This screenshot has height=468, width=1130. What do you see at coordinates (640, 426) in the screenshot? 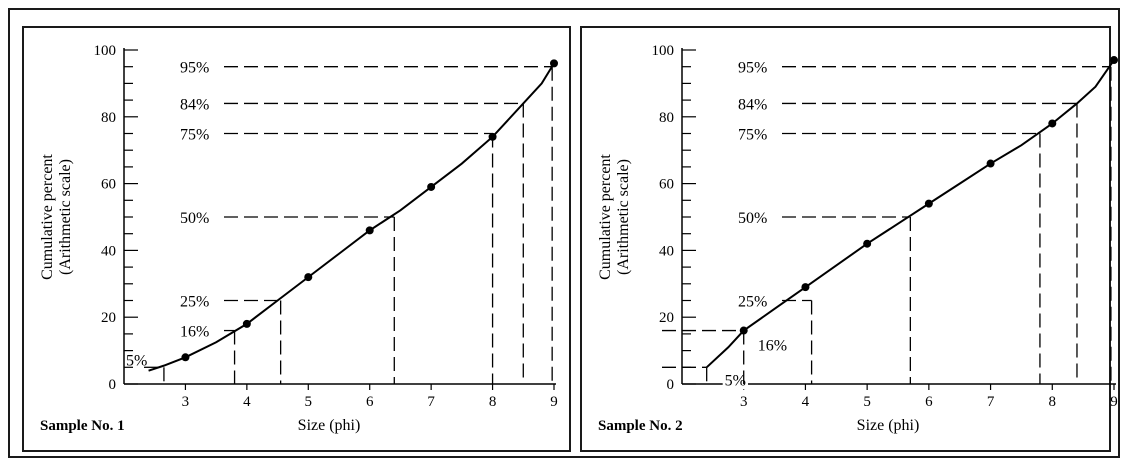
I see `sample-label: Sample No. 2` at bounding box center [640, 426].